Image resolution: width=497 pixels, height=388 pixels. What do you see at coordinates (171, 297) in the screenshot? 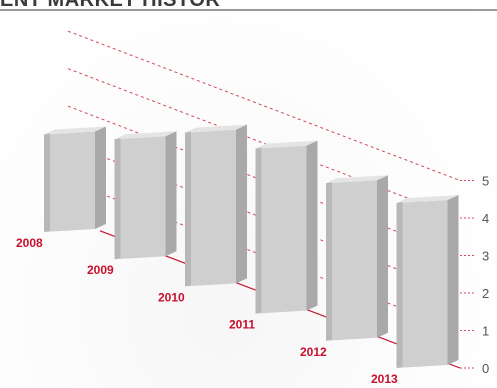
I see `x-category-label: 2010` at bounding box center [171, 297].